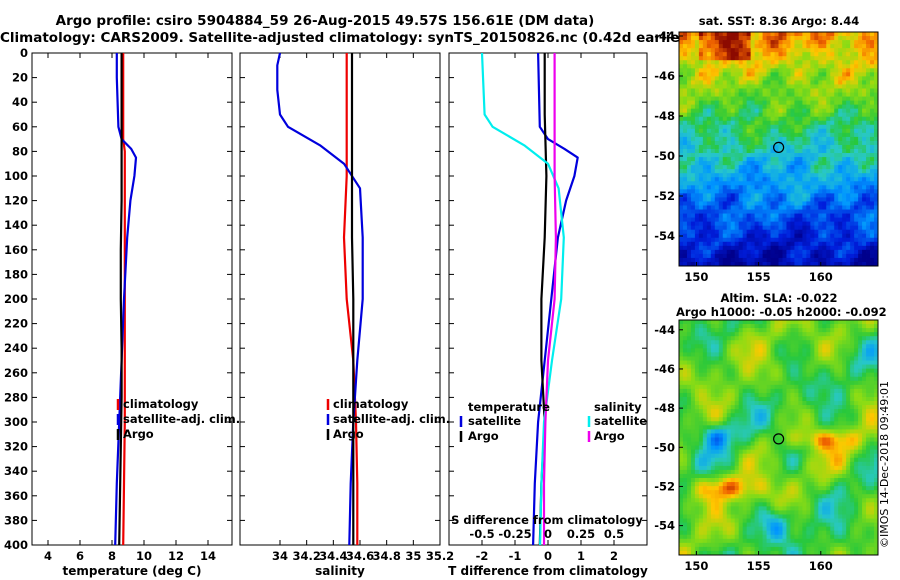 This screenshot has width=900, height=580. What do you see at coordinates (581, 534) in the screenshot?
I see `secondary-tick-label: 0.25` at bounding box center [581, 534].